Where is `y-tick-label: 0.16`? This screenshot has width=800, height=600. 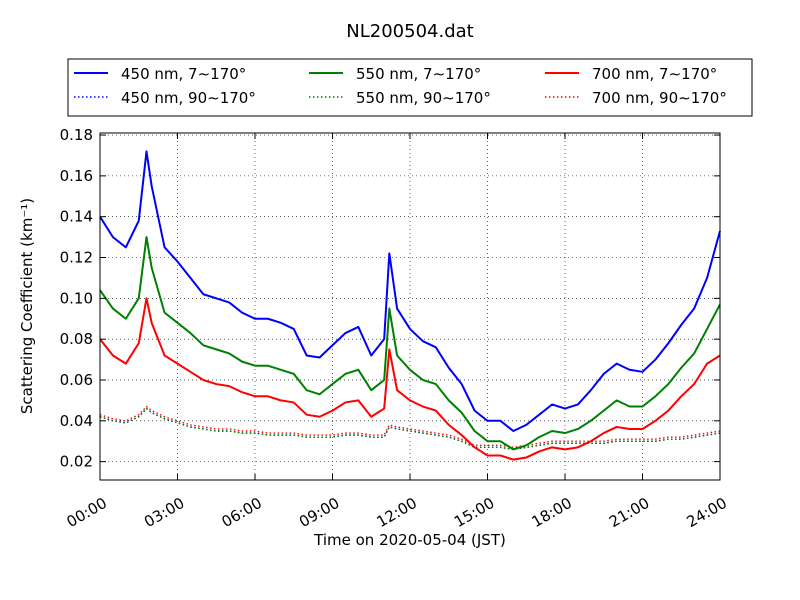 y-tick-label: 0.16 is located at coordinates (76, 176).